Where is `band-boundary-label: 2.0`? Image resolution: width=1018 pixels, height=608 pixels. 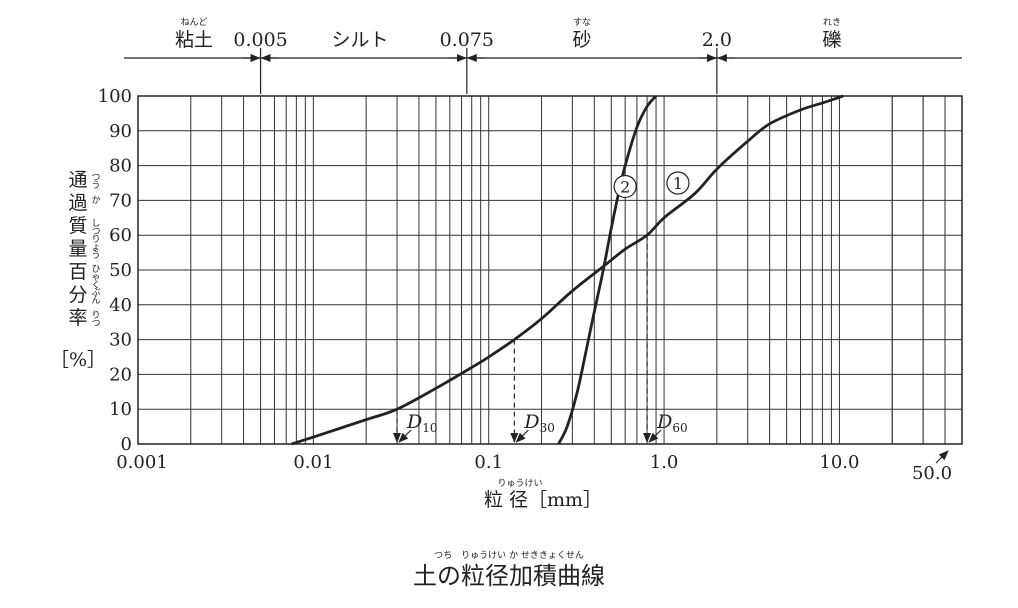
band-boundary-label: 2.0 is located at coordinates (717, 40).